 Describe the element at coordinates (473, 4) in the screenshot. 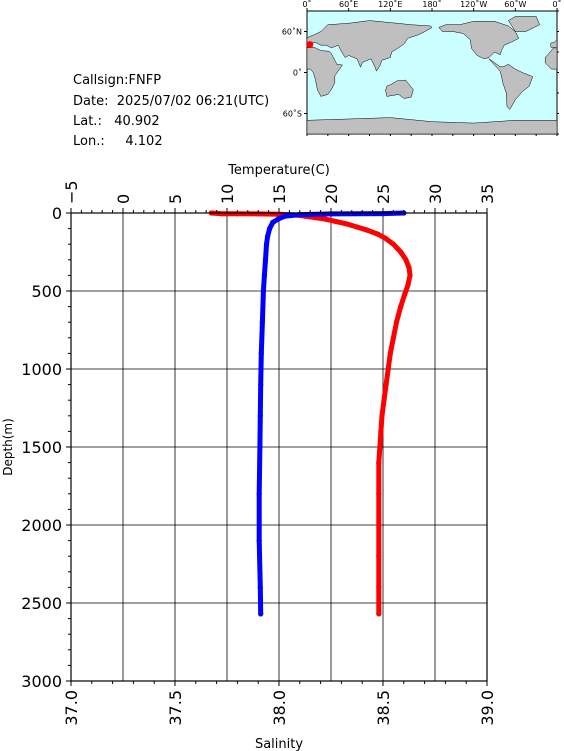

I see `map-longitude-label: 120˚W` at that location.